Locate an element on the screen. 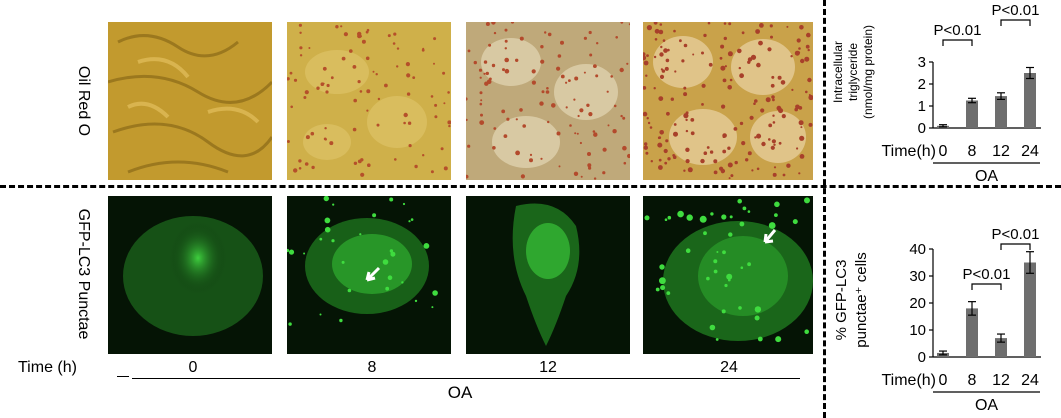  y-axis-label: triglyceride is located at coordinates (853, 72).